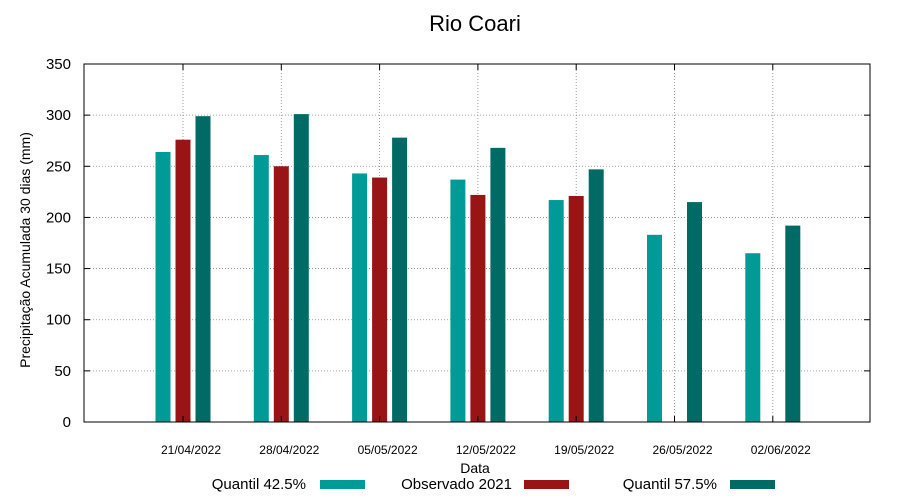  What do you see at coordinates (584, 450) in the screenshot?
I see `x-tick-label: 19/05/2022` at bounding box center [584, 450].